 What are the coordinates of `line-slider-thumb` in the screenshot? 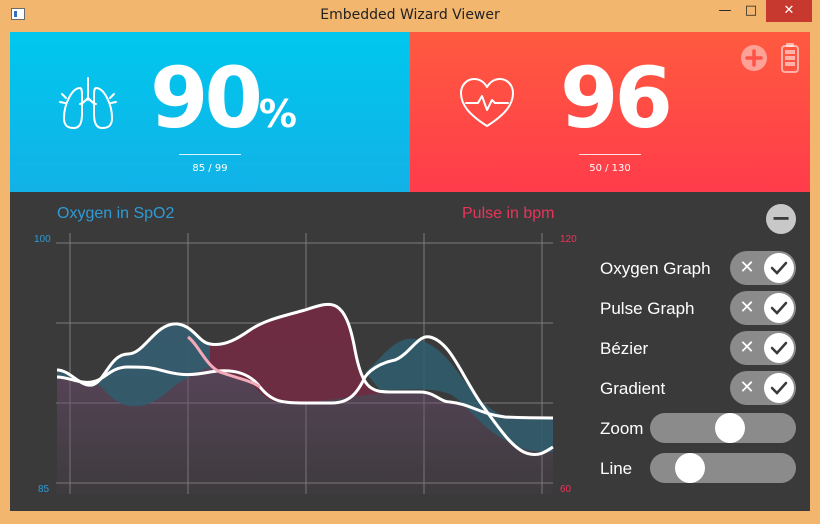 It's located at (690, 468).